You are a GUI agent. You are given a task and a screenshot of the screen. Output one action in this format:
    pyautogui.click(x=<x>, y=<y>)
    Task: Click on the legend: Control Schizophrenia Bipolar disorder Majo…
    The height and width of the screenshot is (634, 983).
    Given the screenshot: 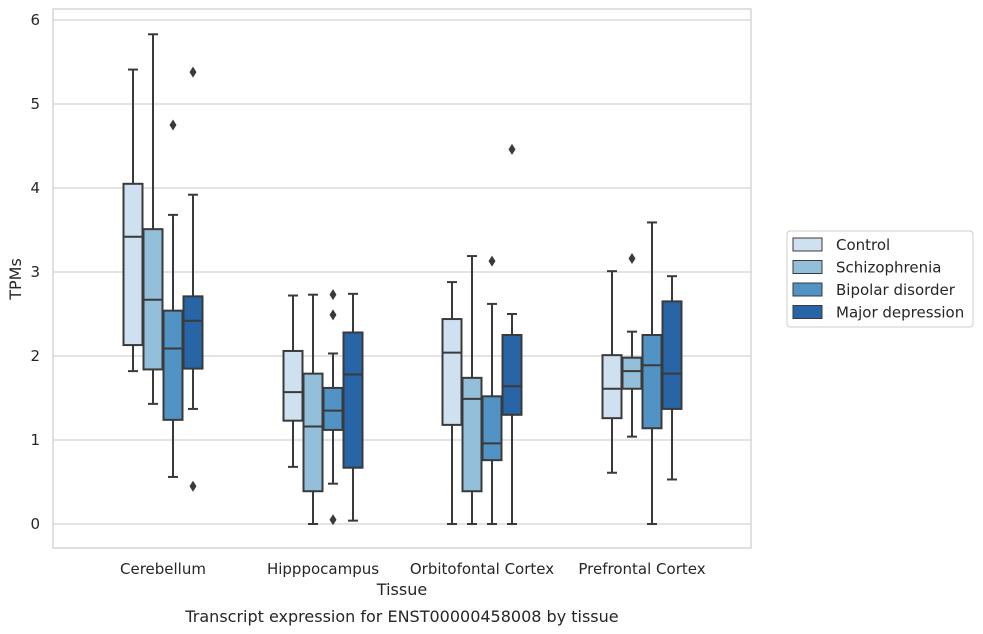 What is the action you would take?
    pyautogui.click(x=880, y=279)
    